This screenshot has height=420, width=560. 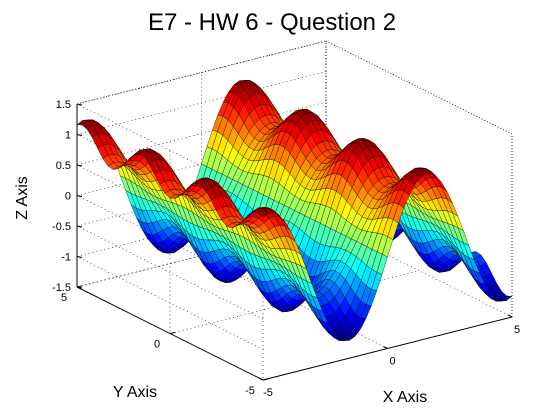 What do you see at coordinates (68, 136) in the screenshot?
I see `z-tick-label: 1` at bounding box center [68, 136].